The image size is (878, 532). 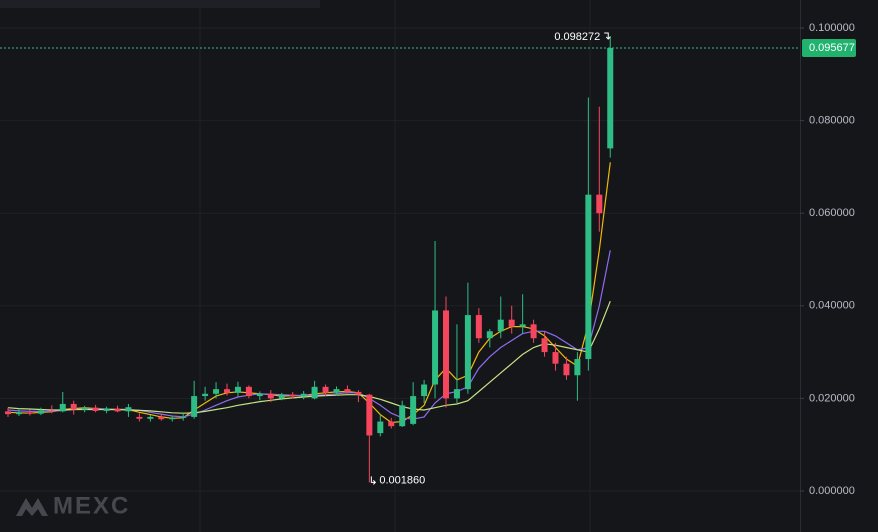 What do you see at coordinates (832, 213) in the screenshot?
I see `y-tick-label: 0.060000` at bounding box center [832, 213].